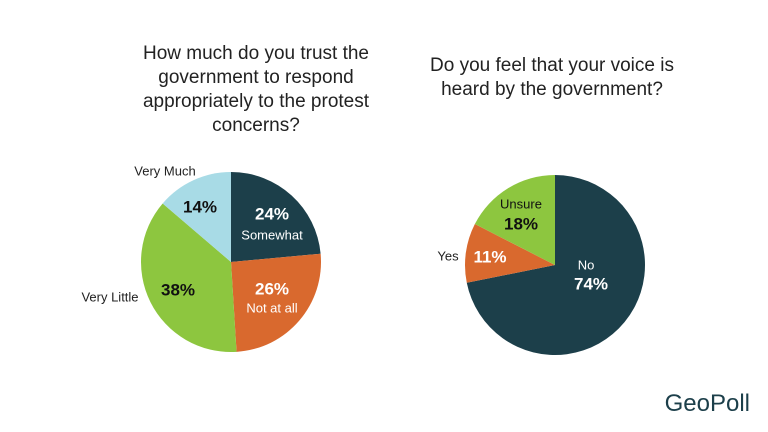  Describe the element at coordinates (521, 223) in the screenshot. I see `data-label: 18%` at that location.